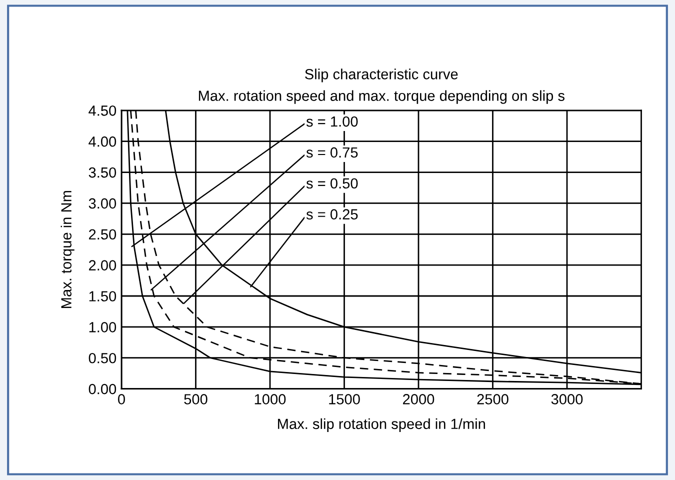 Image resolution: width=675 pixels, height=480 pixels. Describe the element at coordinates (67, 249) in the screenshot. I see `y-axis-title: Max. torque in Nm` at that location.